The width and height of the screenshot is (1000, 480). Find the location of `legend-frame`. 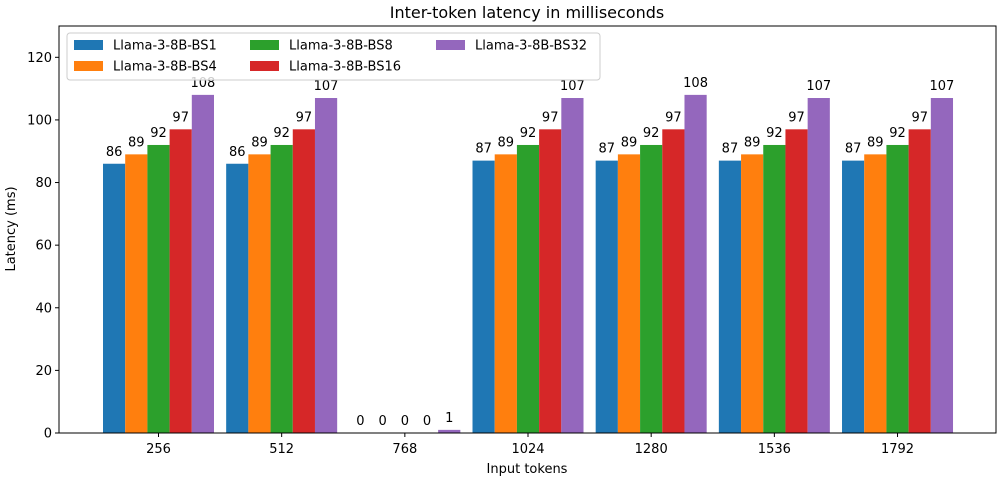

legend-frame is located at coordinates (333, 56).